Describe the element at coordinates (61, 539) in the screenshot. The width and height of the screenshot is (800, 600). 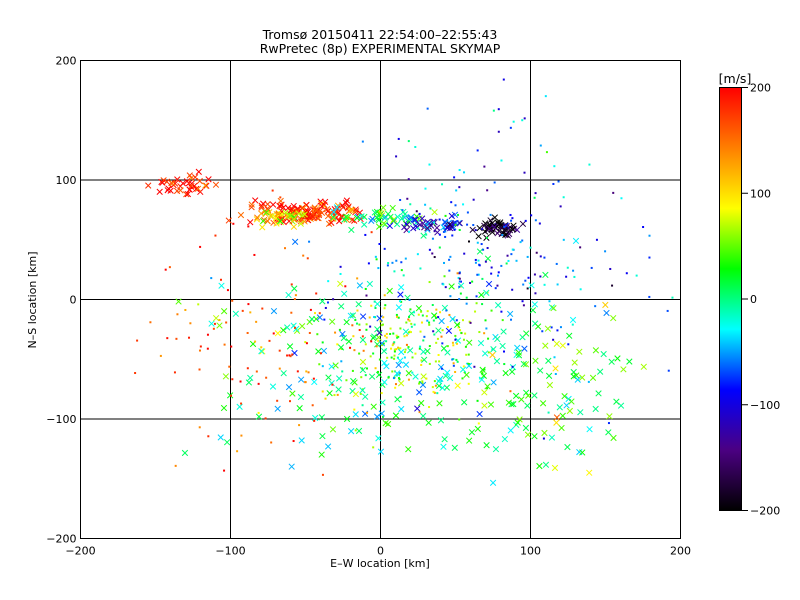
I see `y-tick-label: −200` at that location.